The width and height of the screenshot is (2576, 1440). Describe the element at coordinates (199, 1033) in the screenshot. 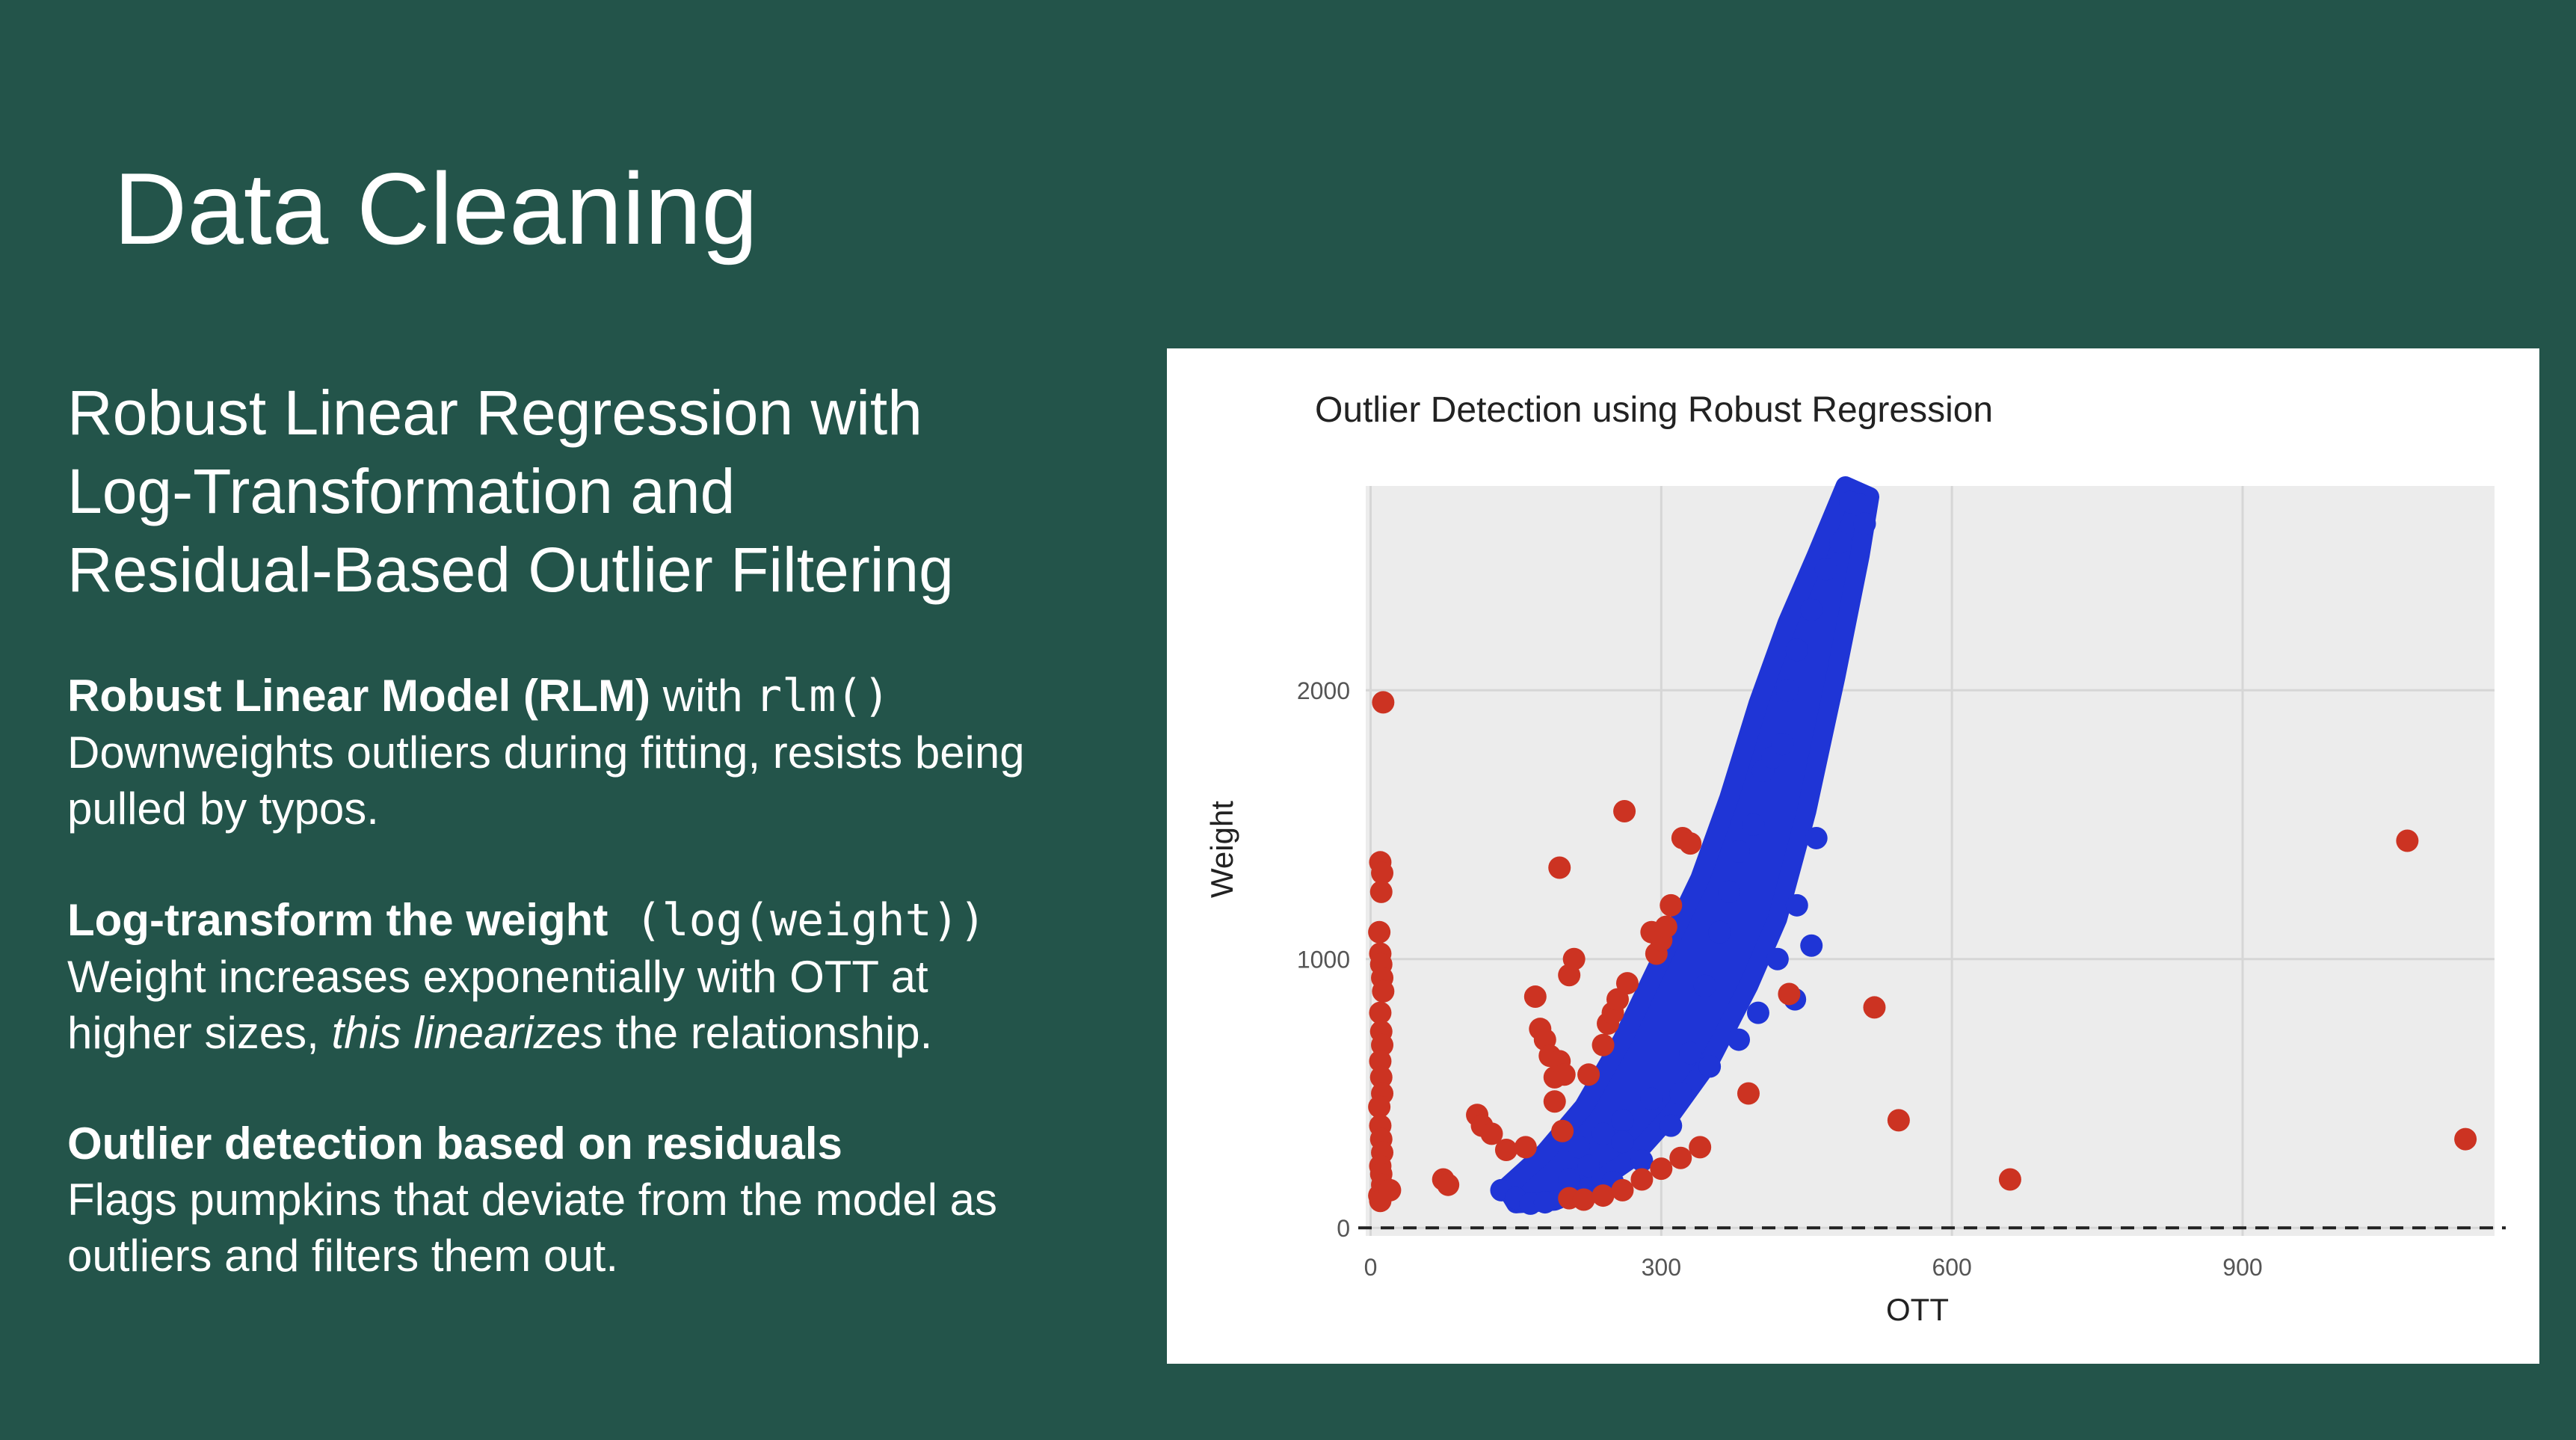

I see `log-line-pre: higher sizes,` at that location.